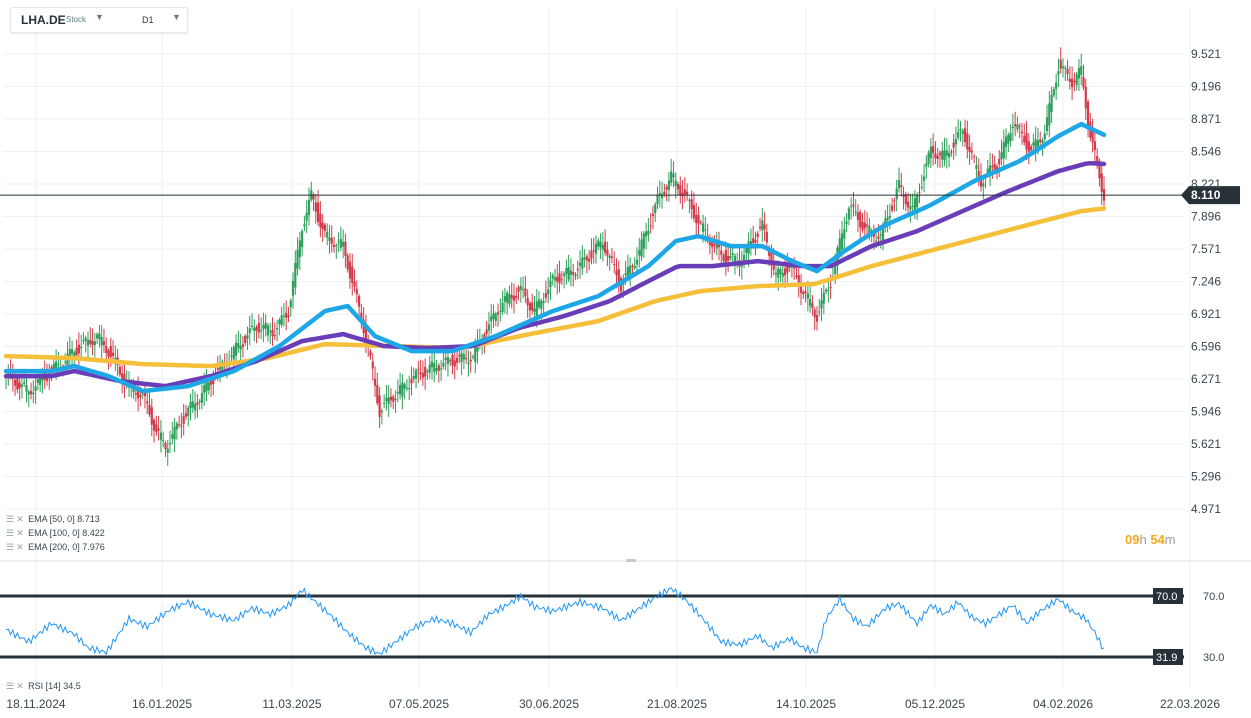  I want to click on indicator-legend-ema50: ☰ ✕ EMA [50, 0] 8.713, so click(53, 519).